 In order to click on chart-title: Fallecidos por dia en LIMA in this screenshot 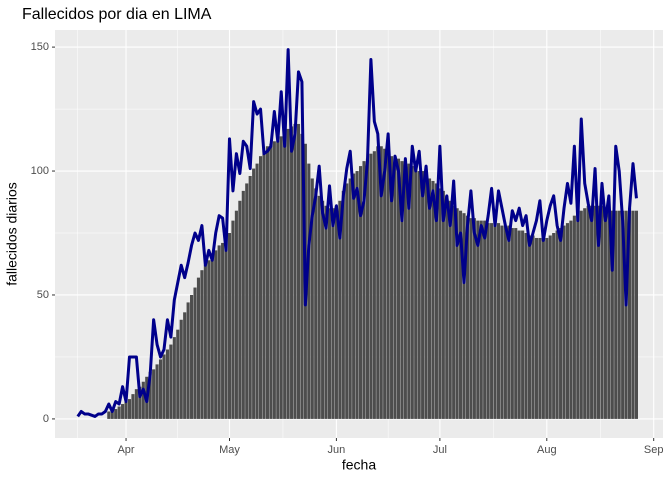, I will do `click(117, 14)`.